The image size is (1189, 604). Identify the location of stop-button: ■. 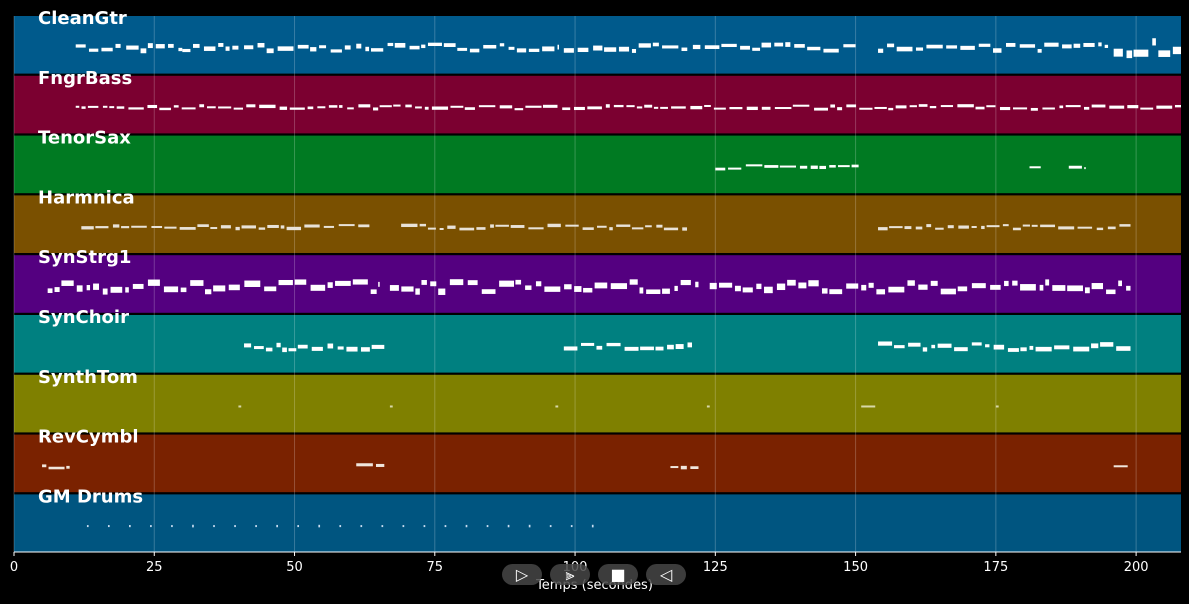
(618, 574).